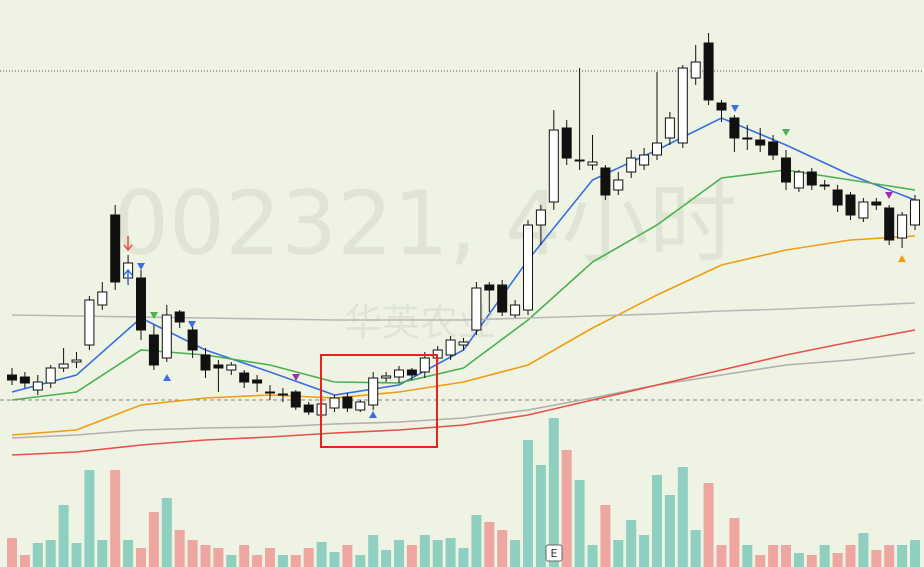 The width and height of the screenshot is (924, 567). I want to click on event-button, so click(554, 553).